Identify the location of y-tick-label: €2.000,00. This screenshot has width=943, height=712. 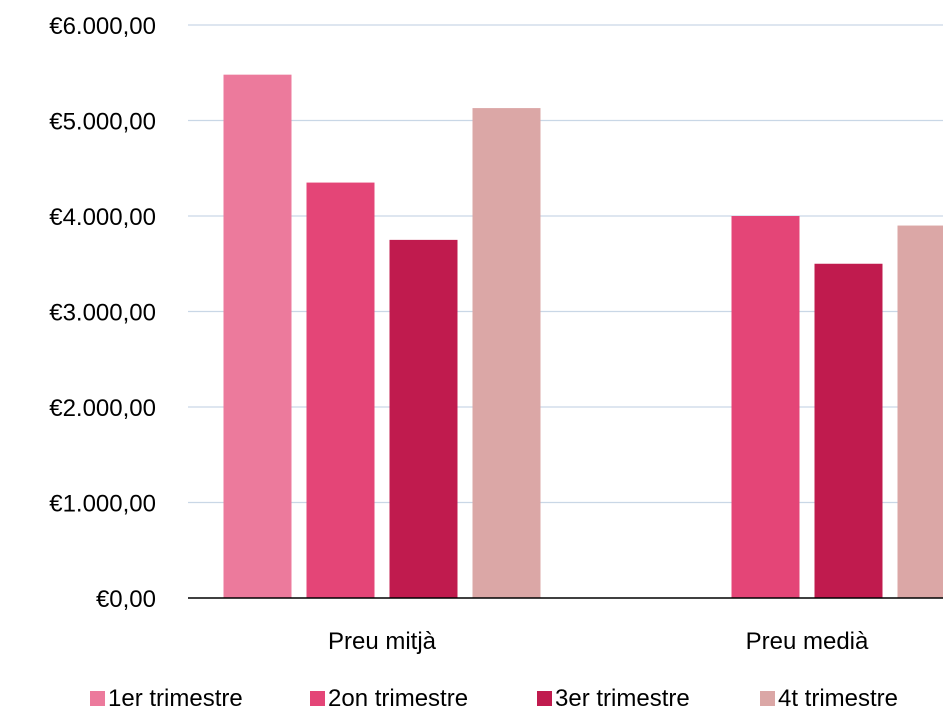
(102, 408).